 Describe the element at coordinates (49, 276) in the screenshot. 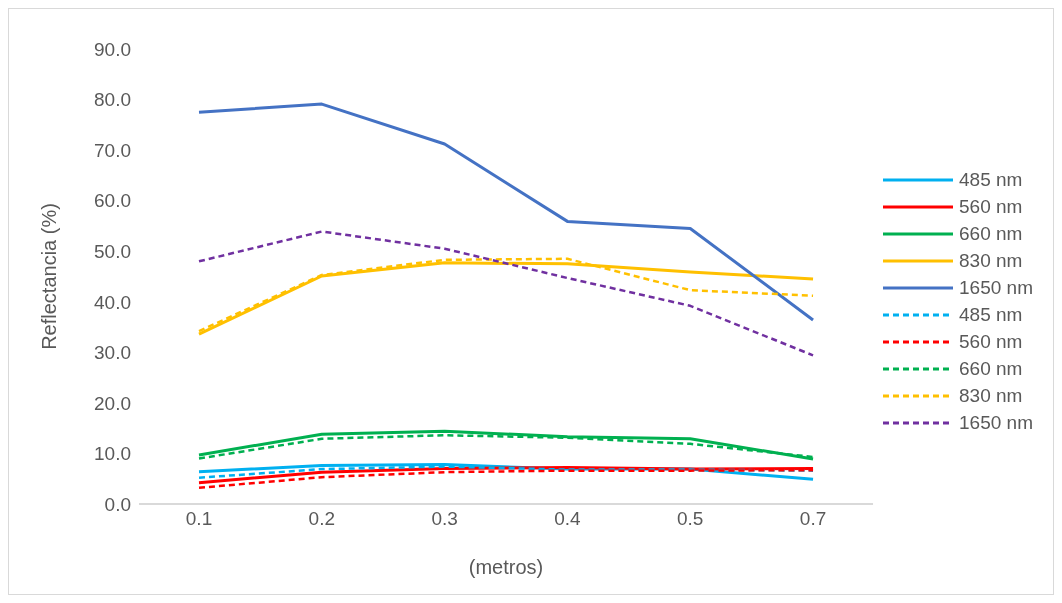

I see `y-axis-title: Reflectancia (%)` at that location.